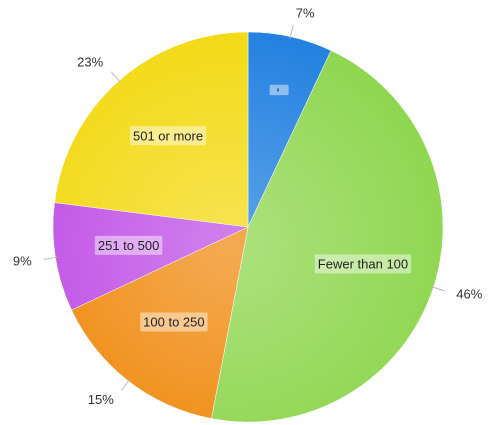 The image size is (491, 425). I want to click on slice-category-label: Fewer than 100, so click(363, 264).